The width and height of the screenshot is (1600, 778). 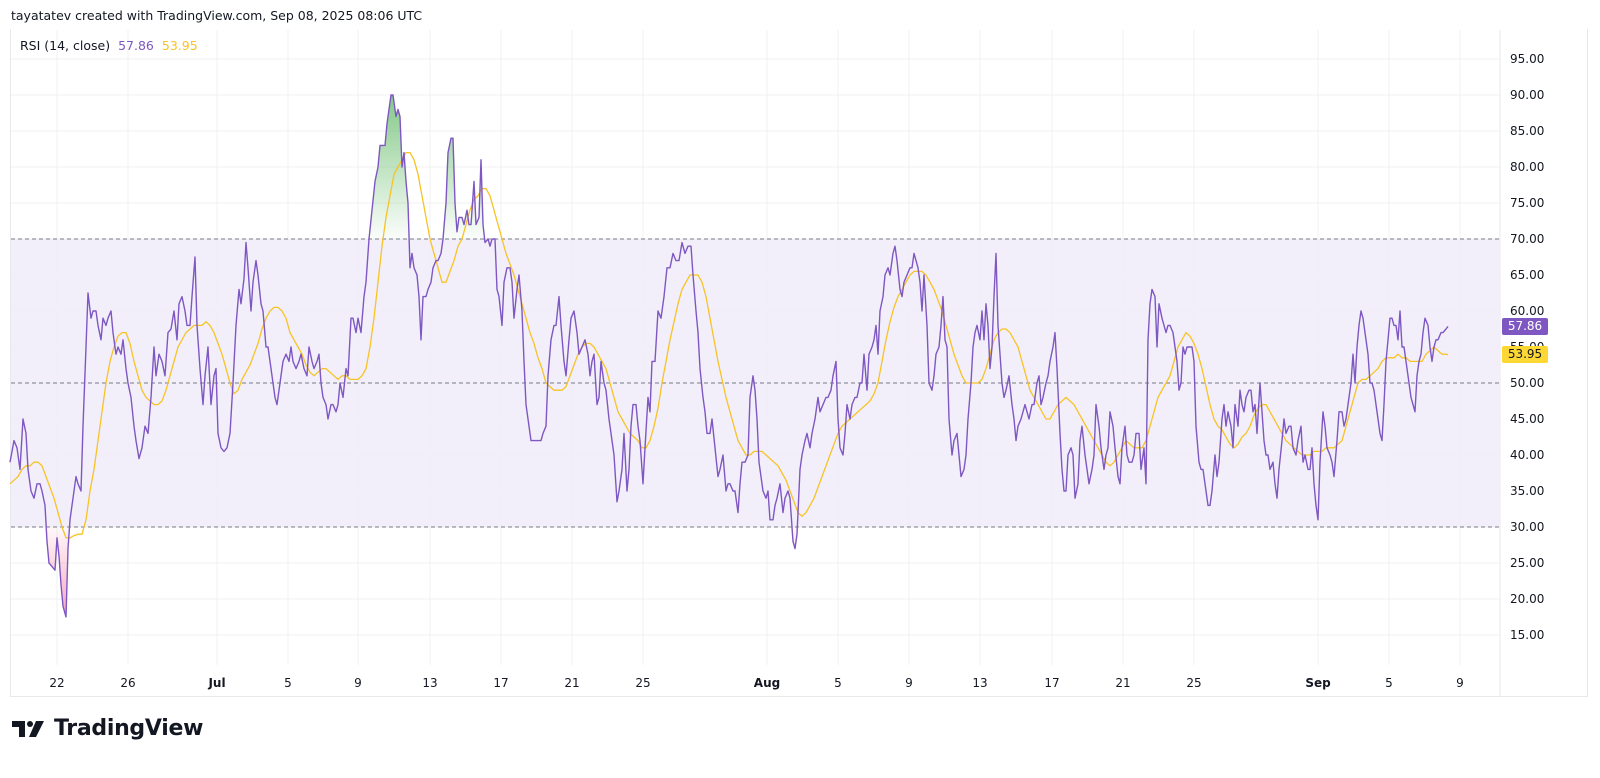 I want to click on svg-text: 80.00, so click(x=1527, y=167).